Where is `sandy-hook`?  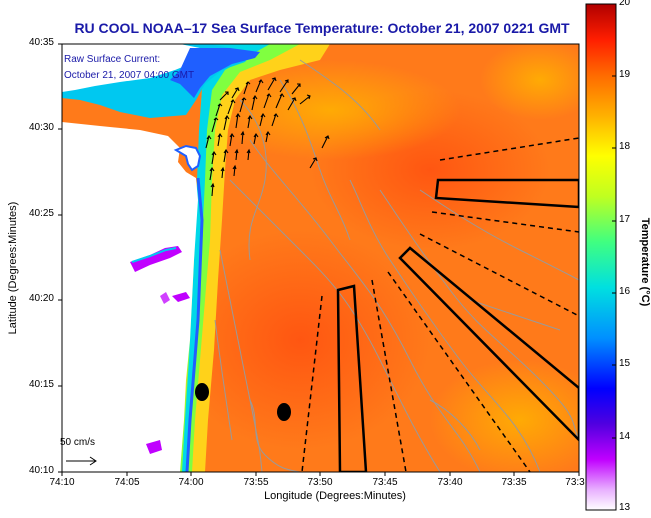
sandy-hook is located at coordinates (187, 158).